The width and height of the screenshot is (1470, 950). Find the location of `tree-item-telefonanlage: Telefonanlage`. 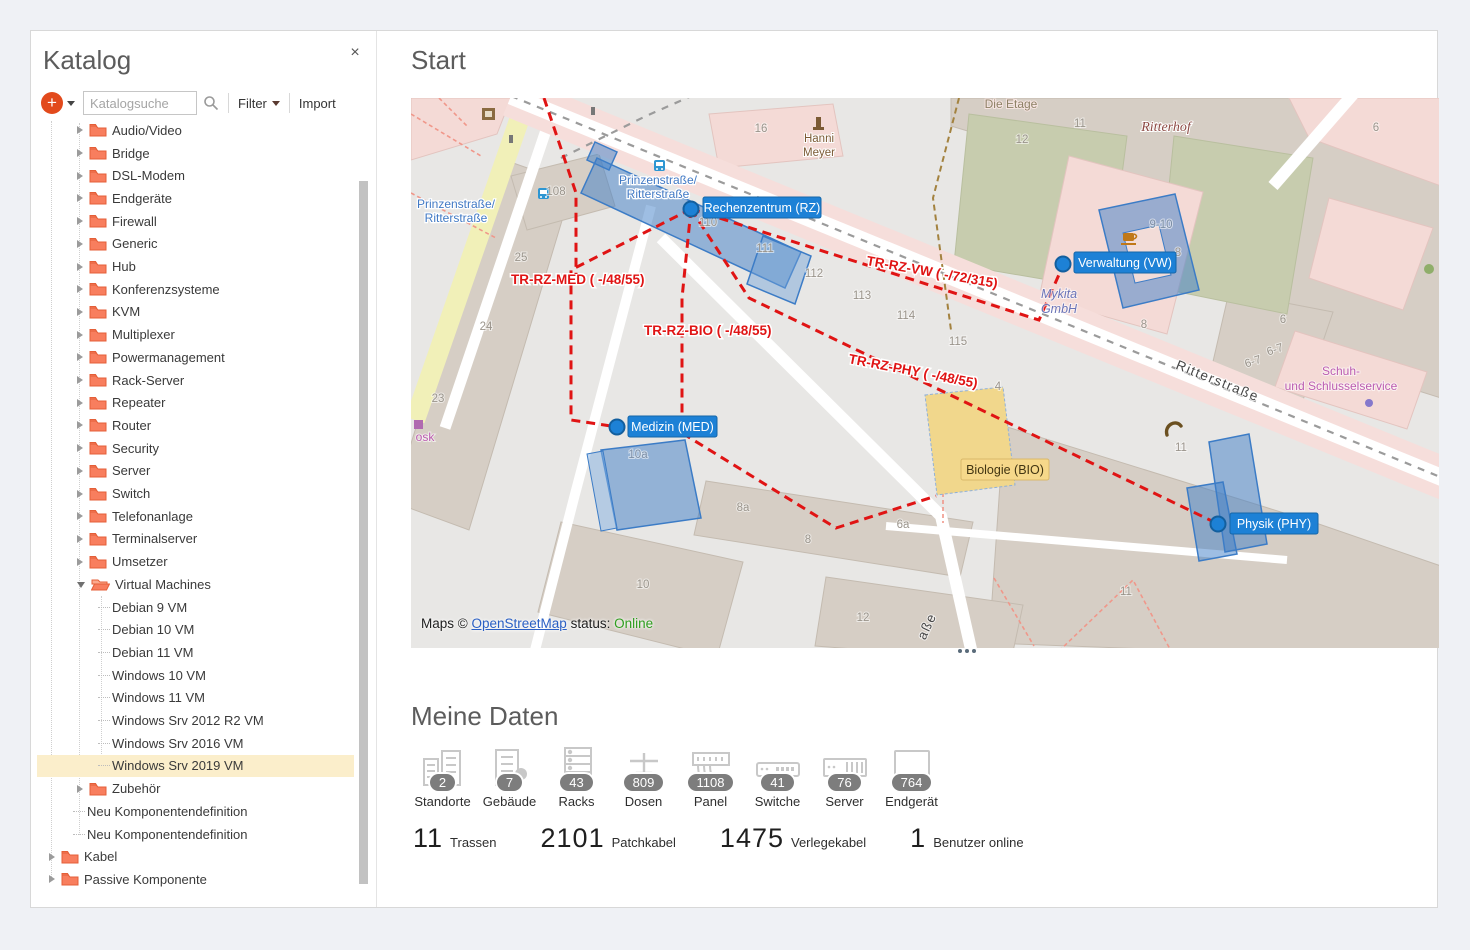

tree-item-telefonanlage: Telefonanlage is located at coordinates (195, 516).